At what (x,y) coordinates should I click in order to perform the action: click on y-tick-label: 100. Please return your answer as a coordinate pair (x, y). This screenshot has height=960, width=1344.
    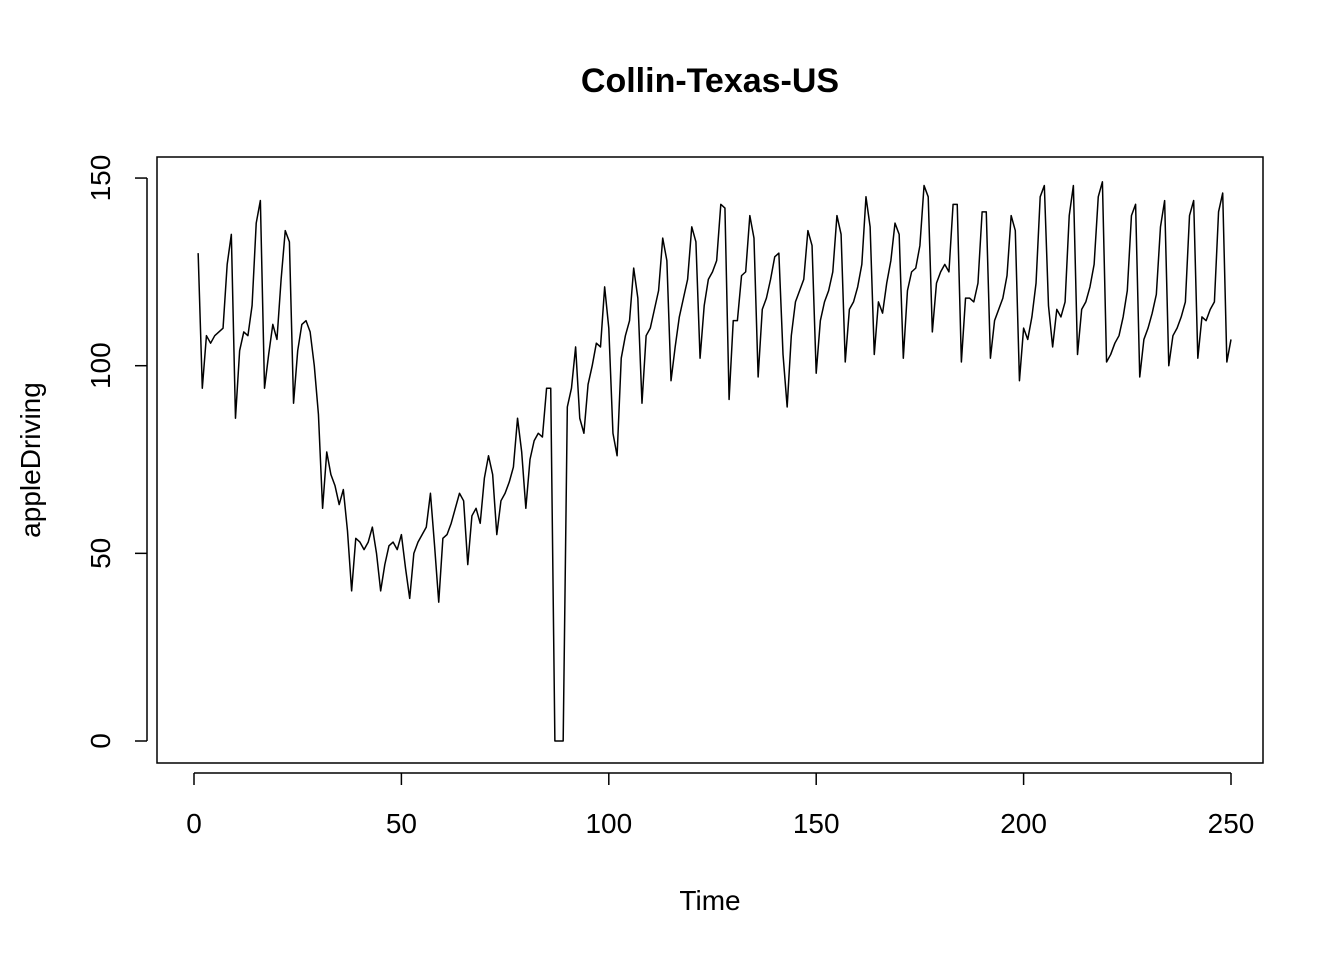
    Looking at the image, I should click on (100, 365).